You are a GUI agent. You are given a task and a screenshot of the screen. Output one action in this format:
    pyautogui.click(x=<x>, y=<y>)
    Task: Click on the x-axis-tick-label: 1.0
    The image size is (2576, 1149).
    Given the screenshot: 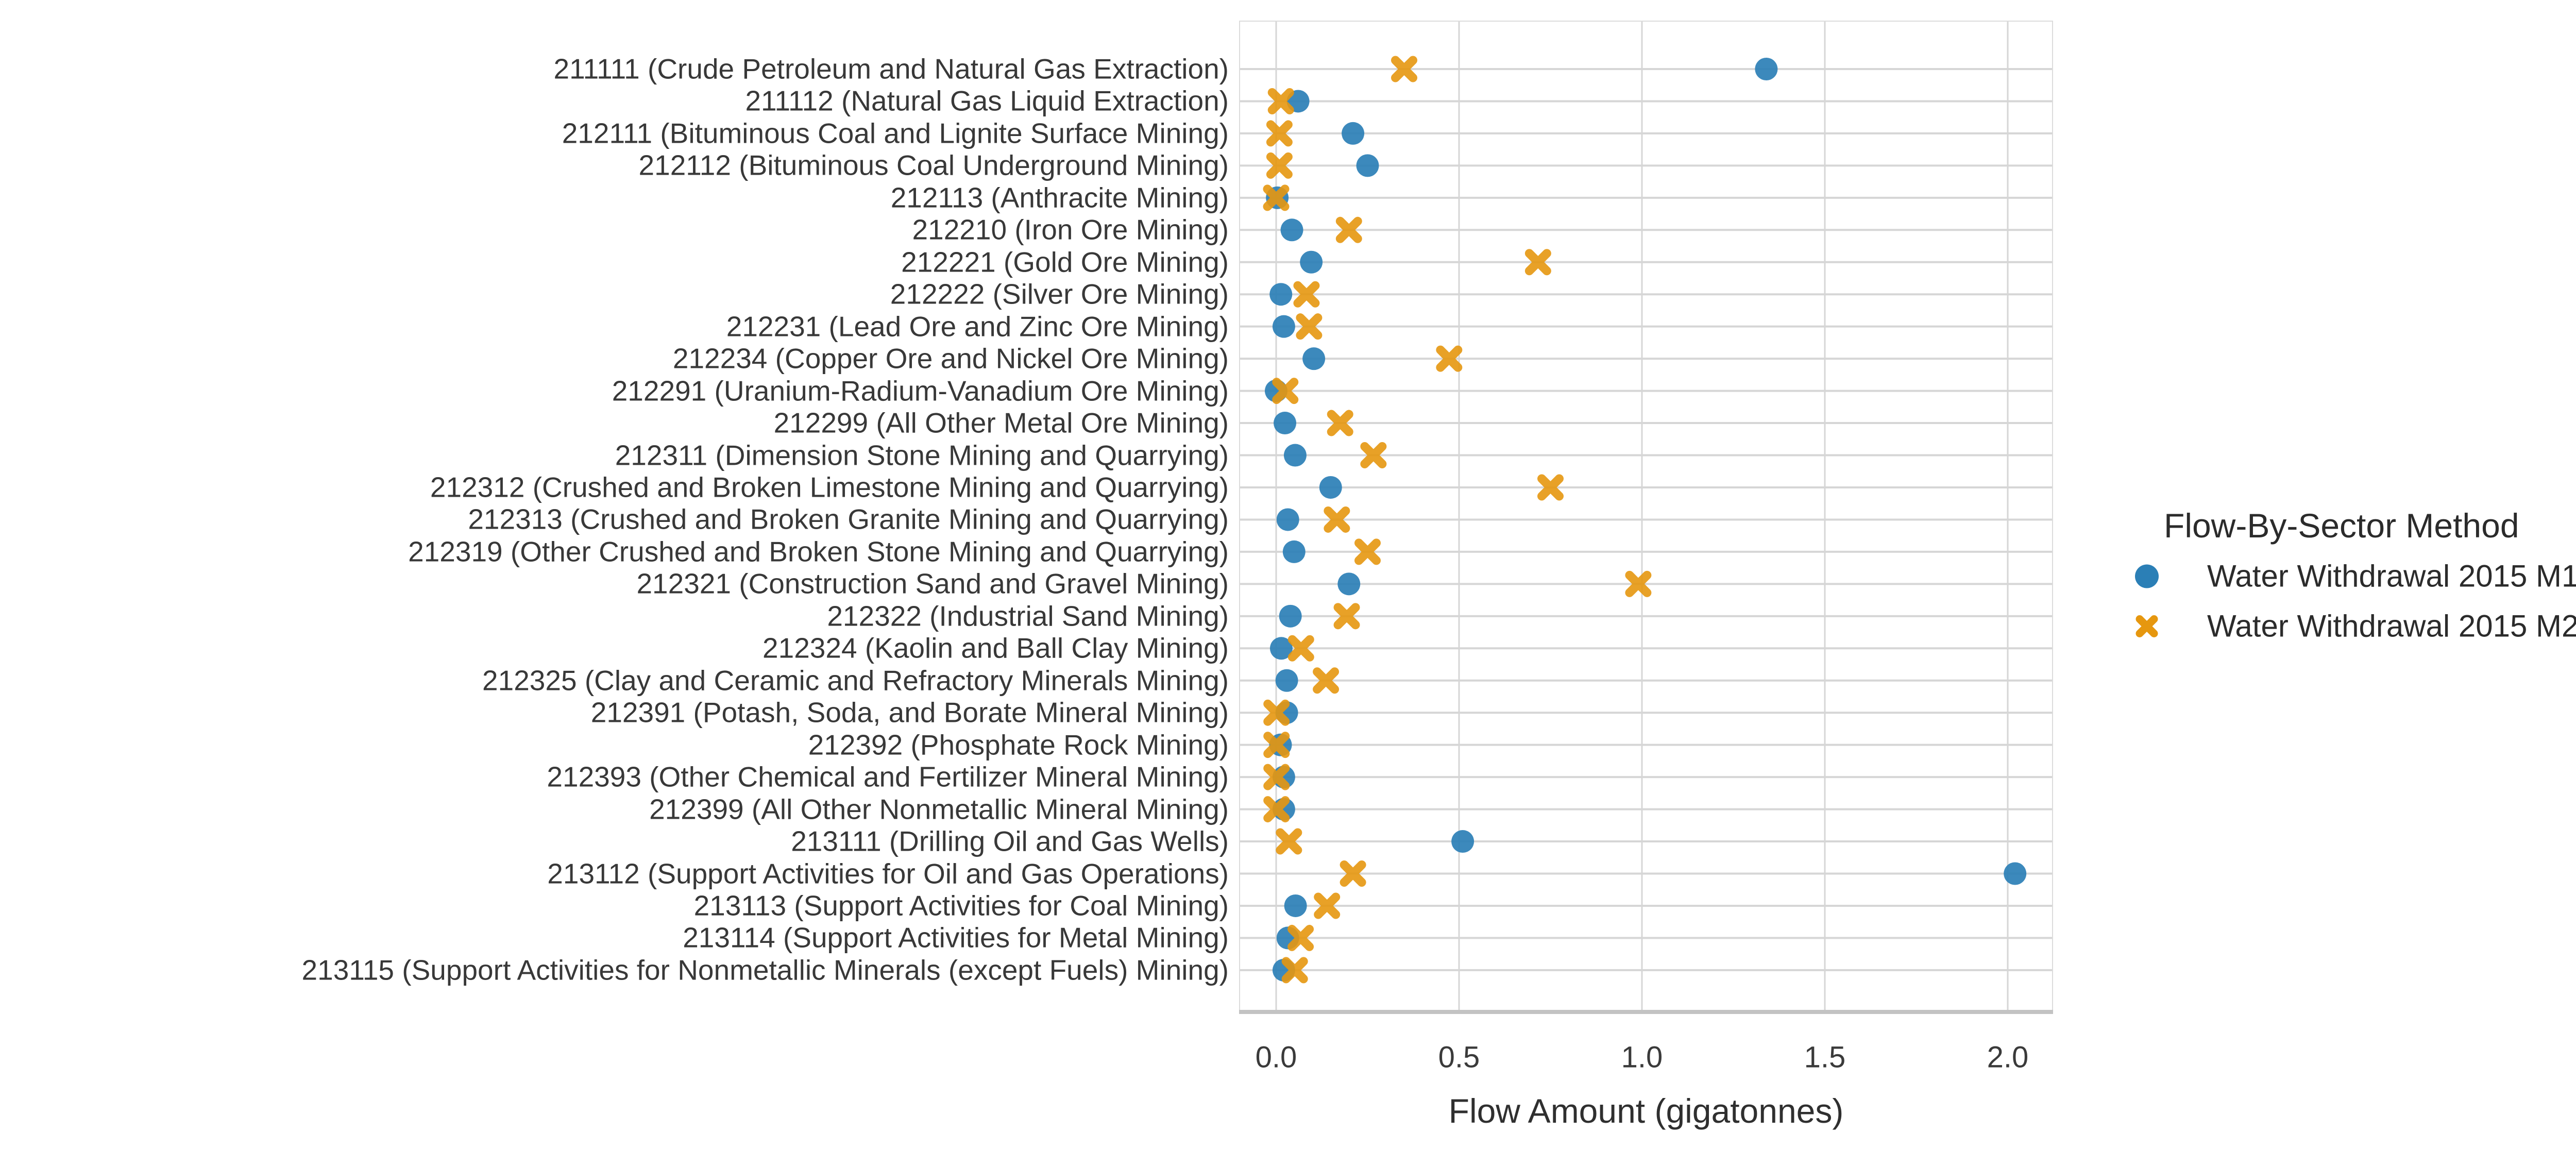 What is the action you would take?
    pyautogui.click(x=1642, y=1057)
    